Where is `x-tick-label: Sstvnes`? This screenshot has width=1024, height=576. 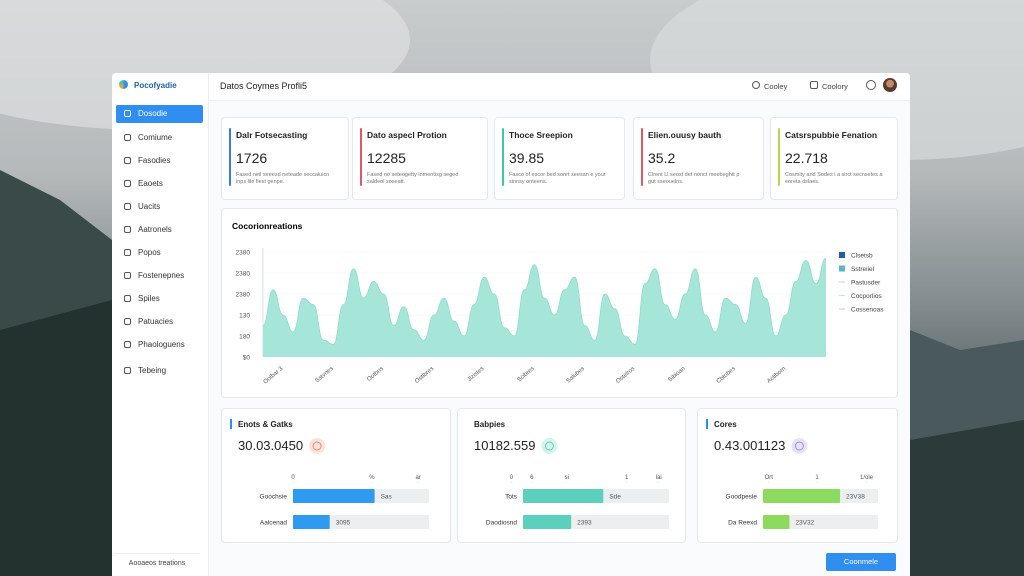 x-tick-label: Sstvnes is located at coordinates (324, 375).